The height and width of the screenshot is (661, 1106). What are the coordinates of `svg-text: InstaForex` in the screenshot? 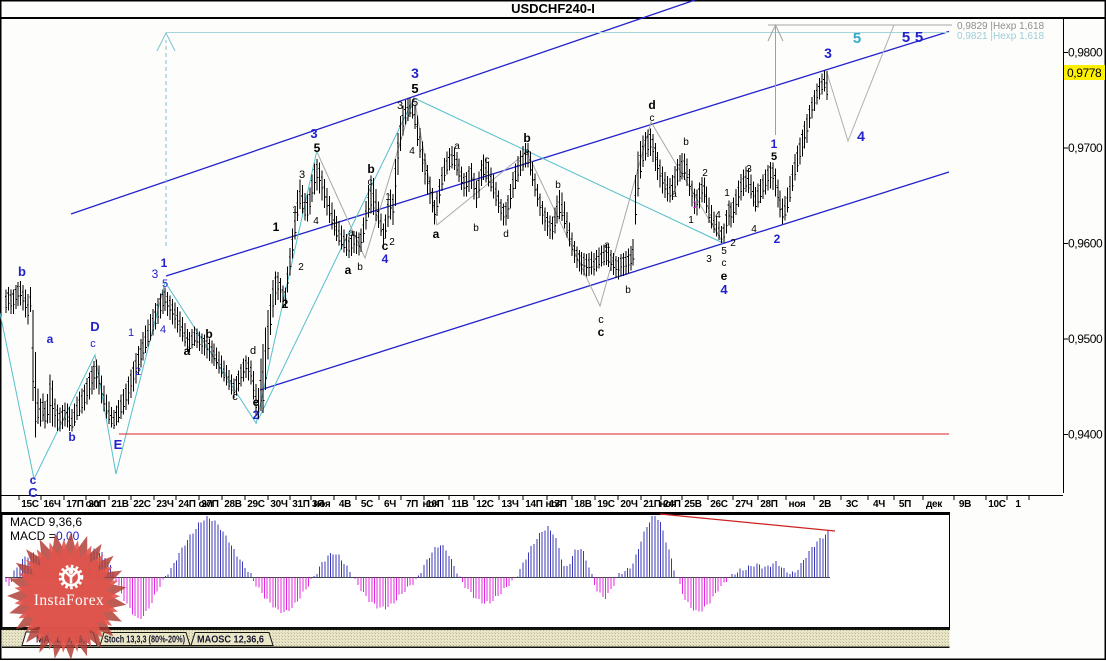 It's located at (69, 600).